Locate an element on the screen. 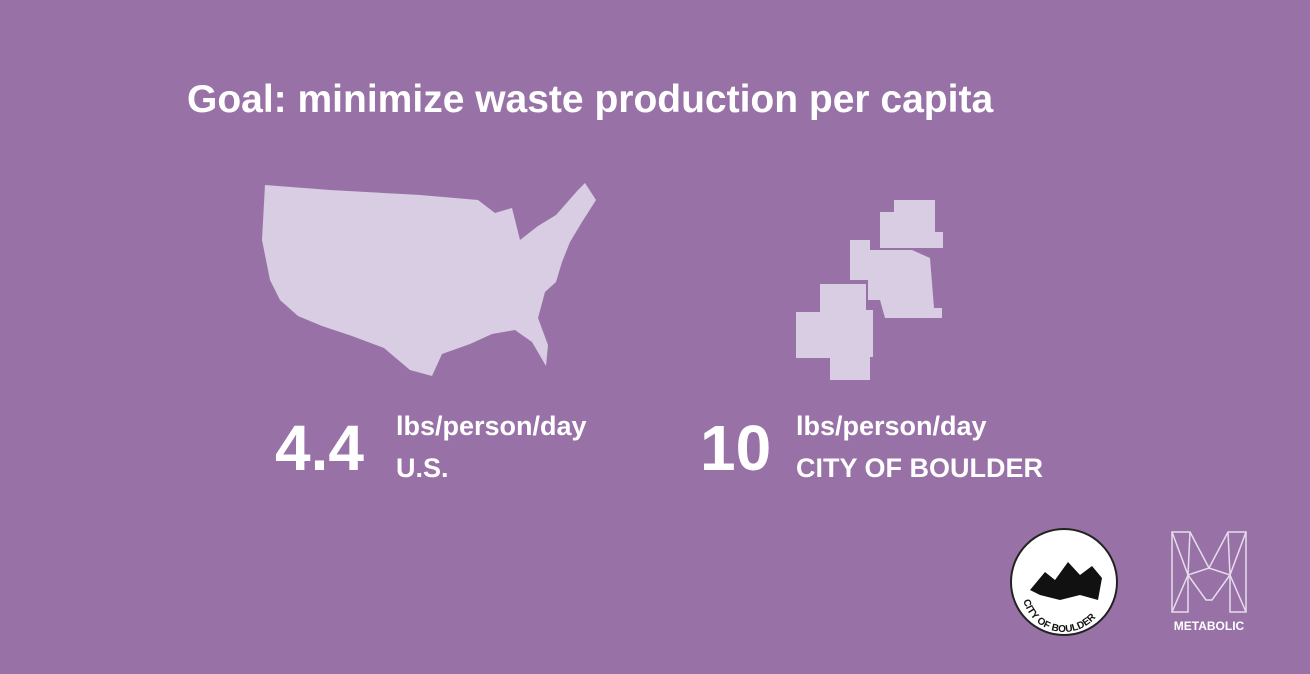  stat-place: CITY OF BOULDER is located at coordinates (919, 468).